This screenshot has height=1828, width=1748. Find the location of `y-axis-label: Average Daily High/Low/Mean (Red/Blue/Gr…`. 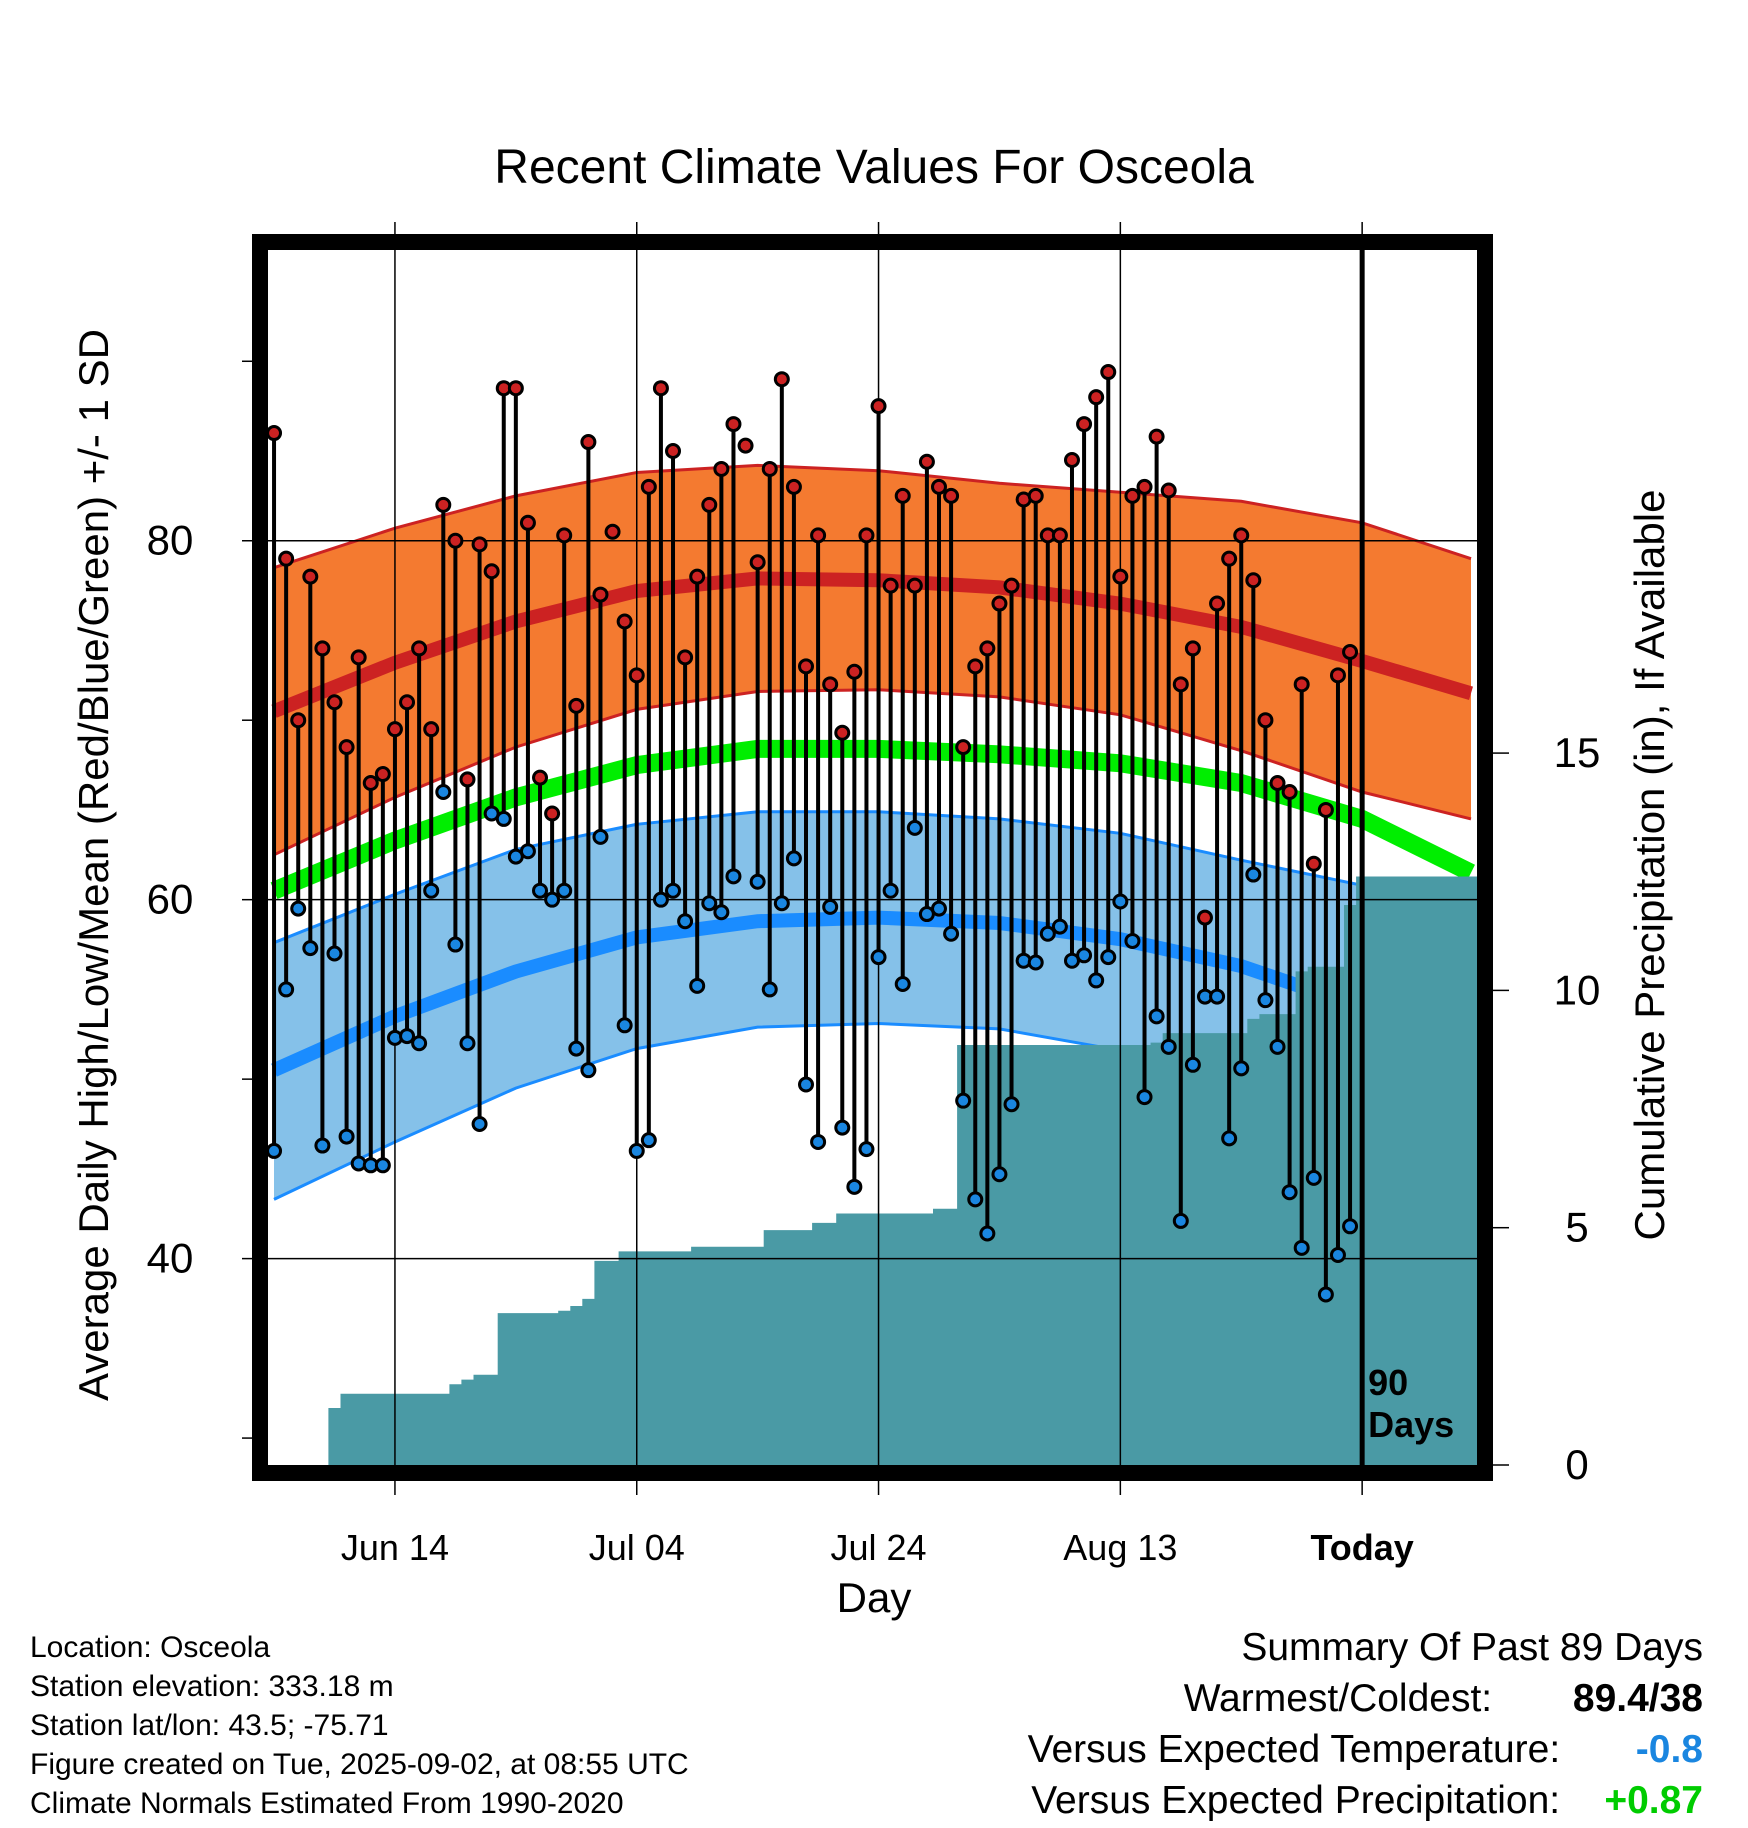

y-axis-label: Average Daily High/Low/Mean (Red/Blue/Gr… is located at coordinates (93, 865).